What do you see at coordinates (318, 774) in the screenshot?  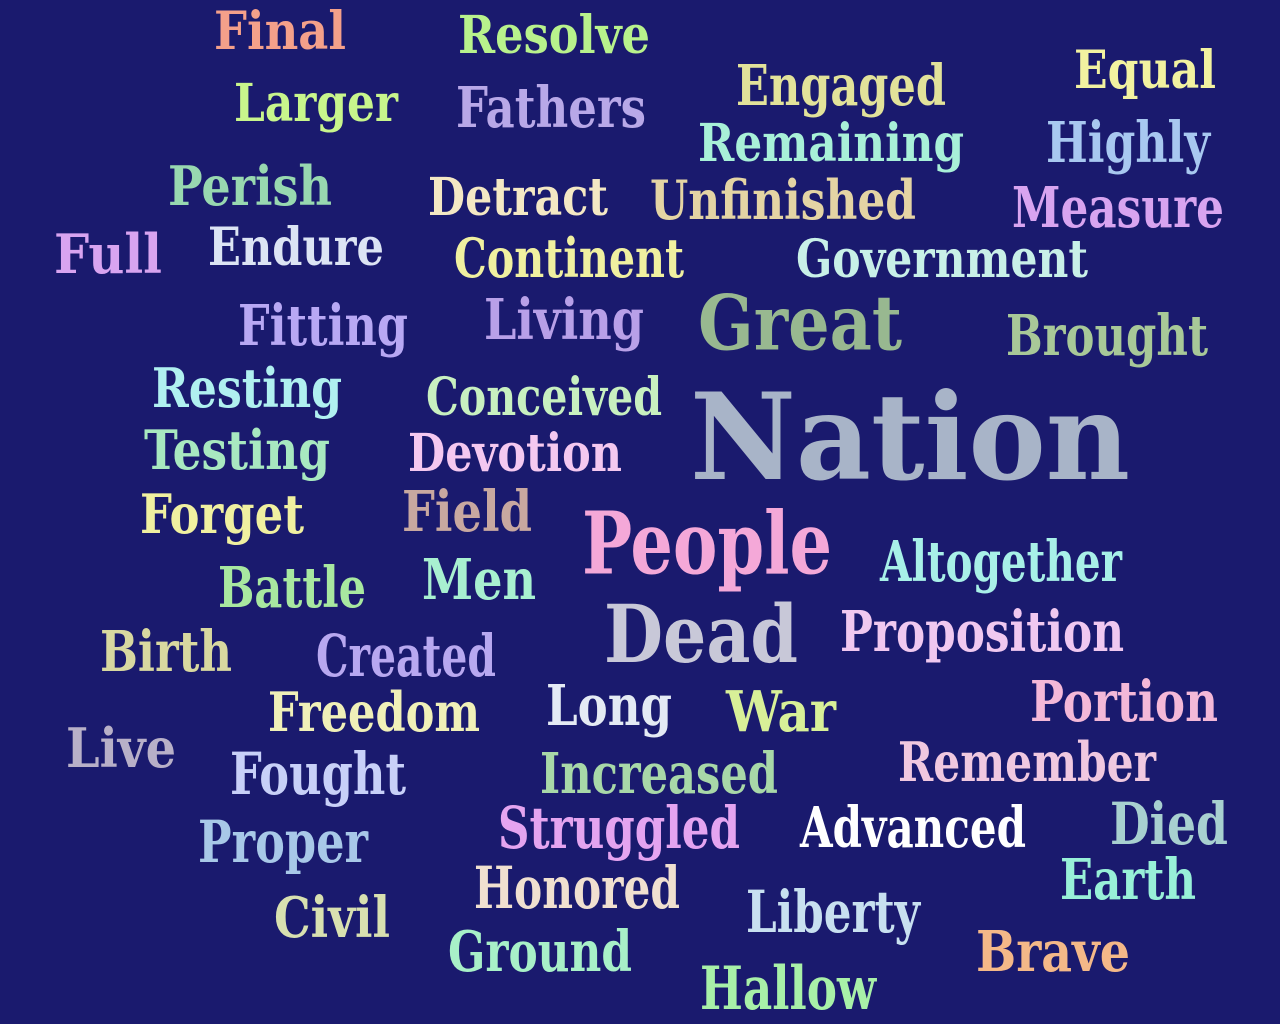 I see `word-fought: Fought` at bounding box center [318, 774].